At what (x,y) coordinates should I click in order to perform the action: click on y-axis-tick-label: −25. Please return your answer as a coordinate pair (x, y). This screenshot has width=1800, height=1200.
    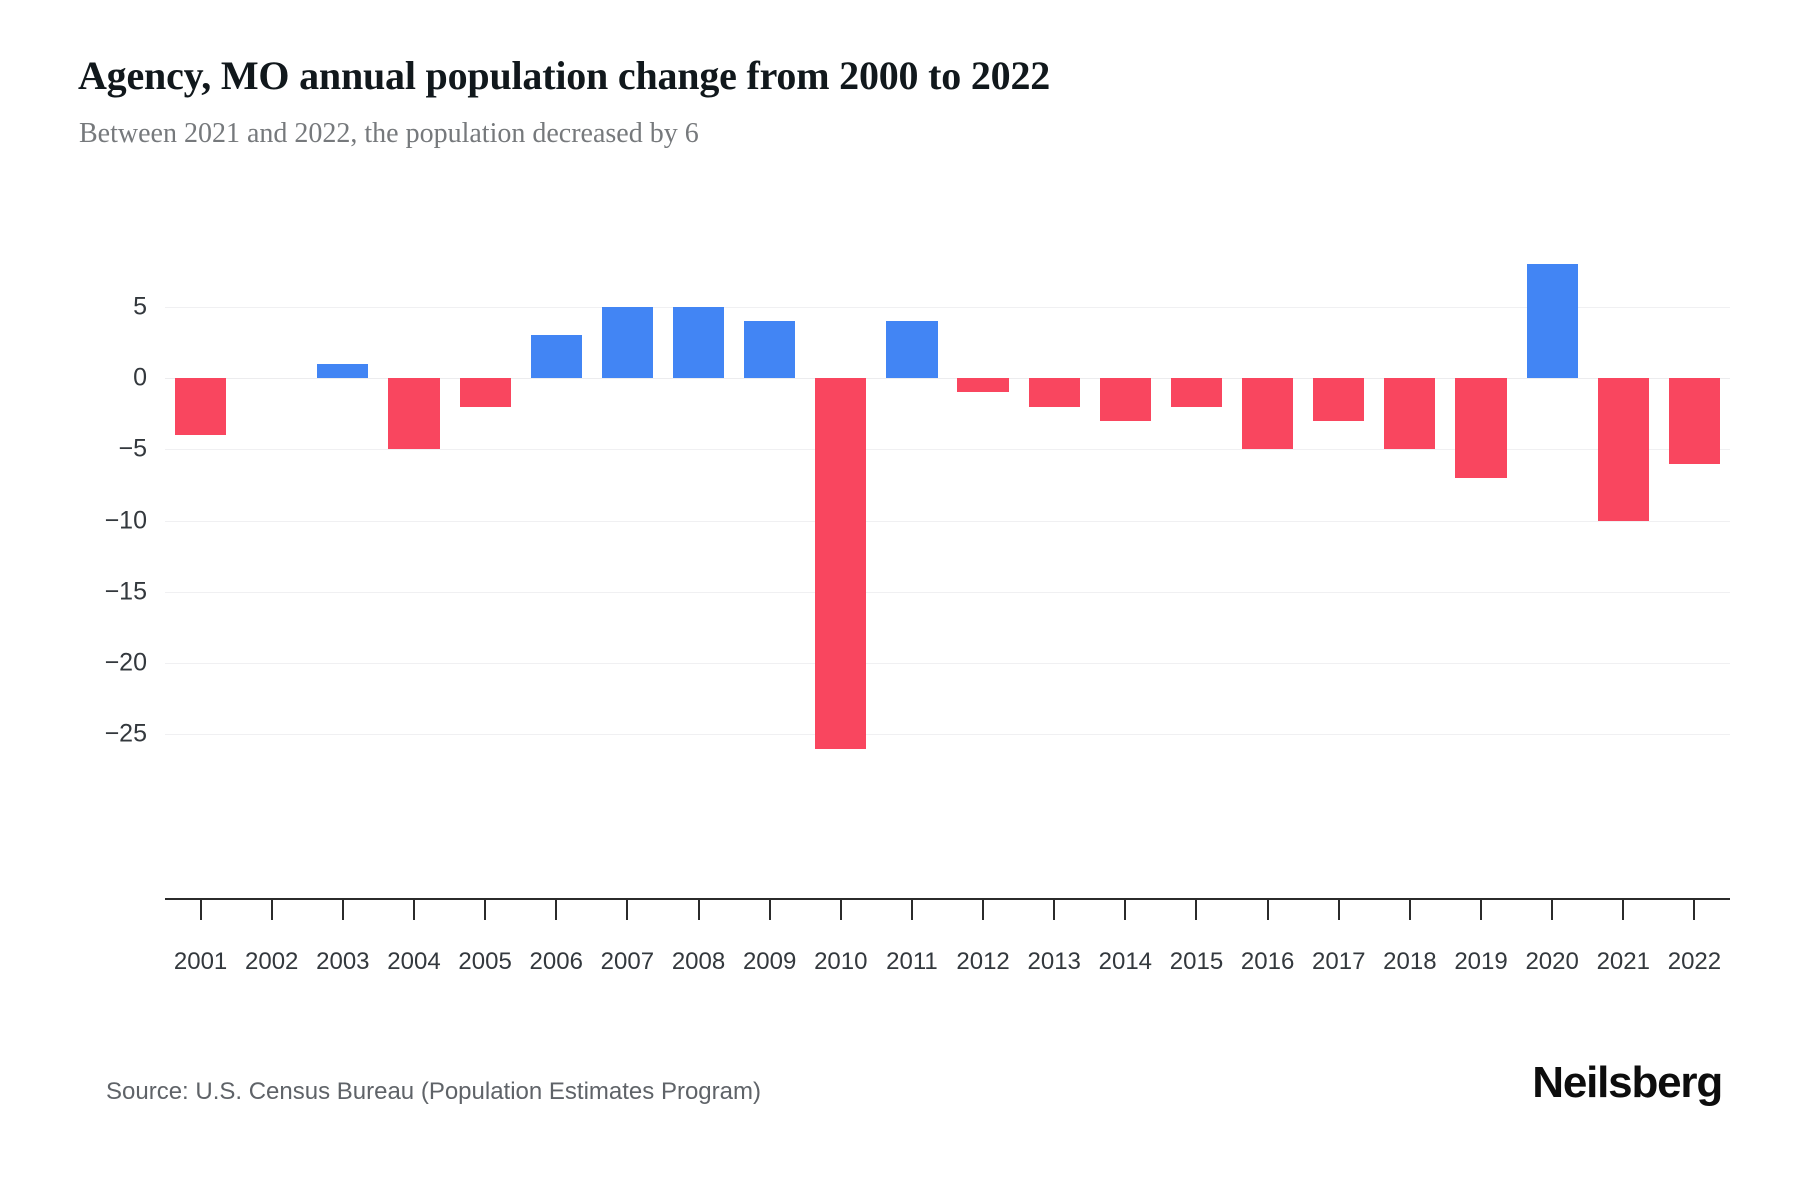
    Looking at the image, I should click on (125, 733).